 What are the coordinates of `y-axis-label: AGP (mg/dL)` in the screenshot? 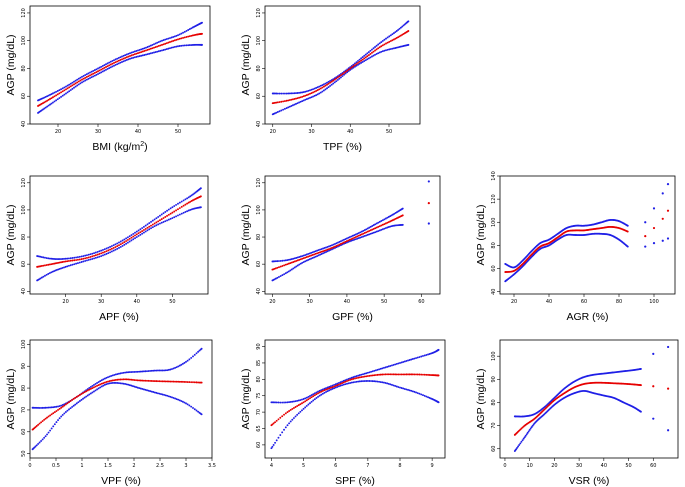 It's located at (11, 398).